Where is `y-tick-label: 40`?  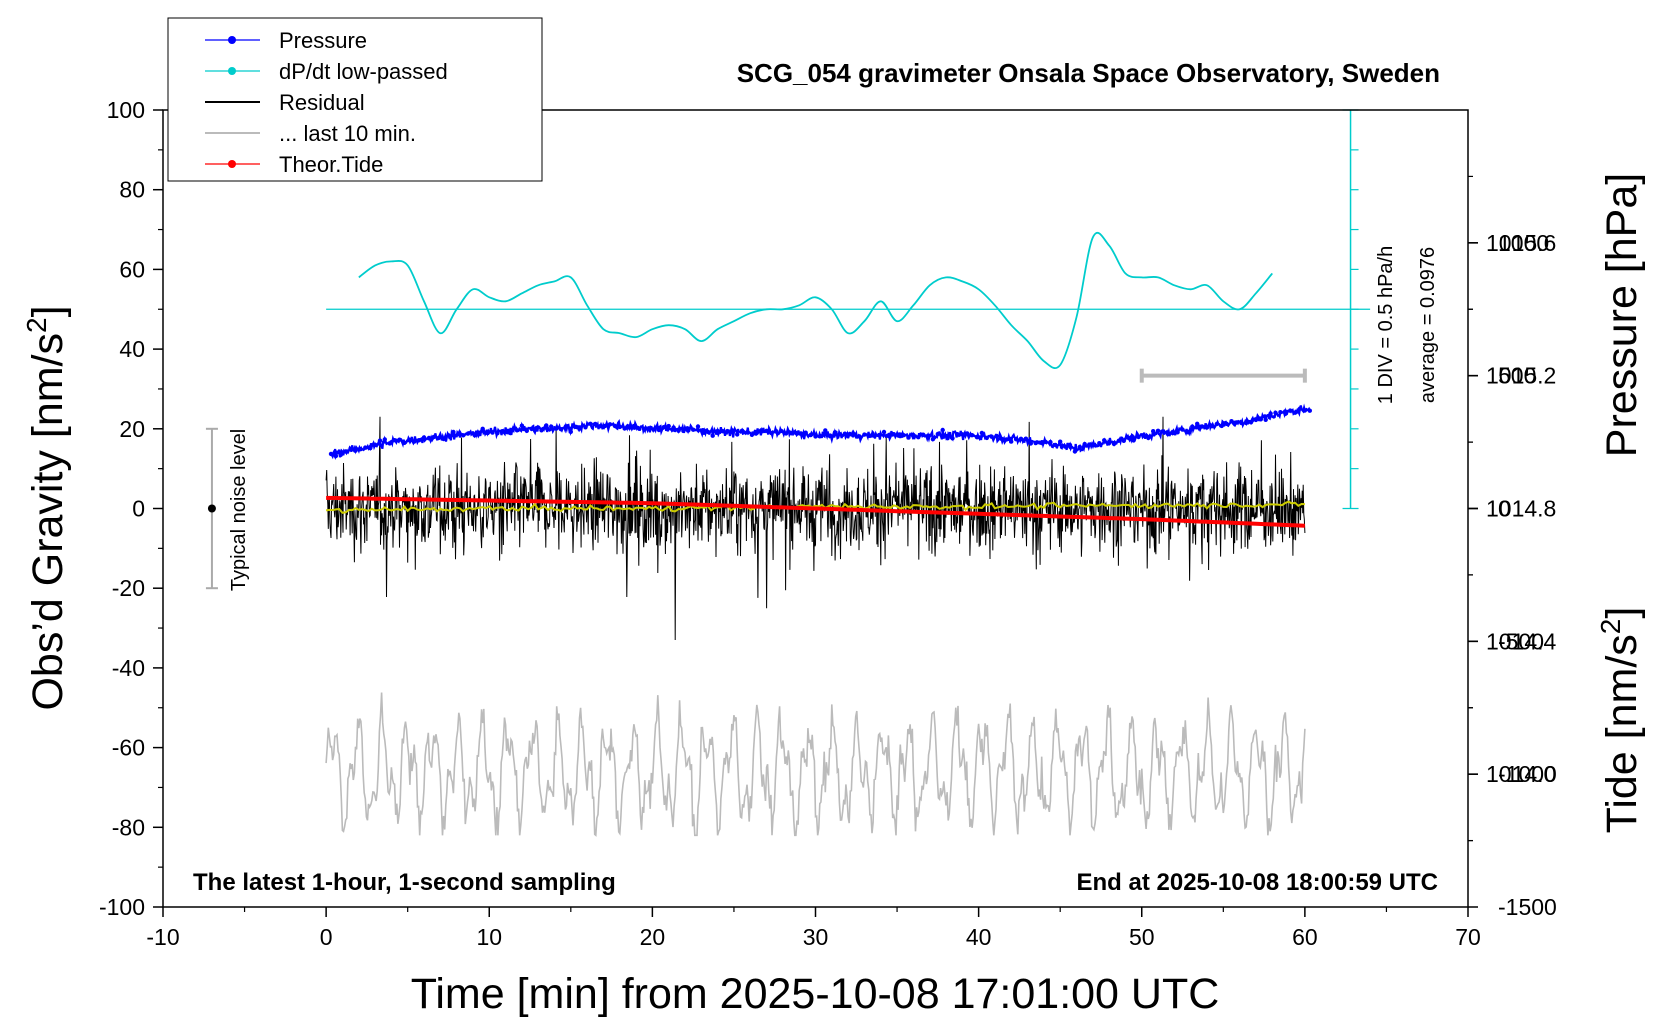 y-tick-label: 40 is located at coordinates (132, 349).